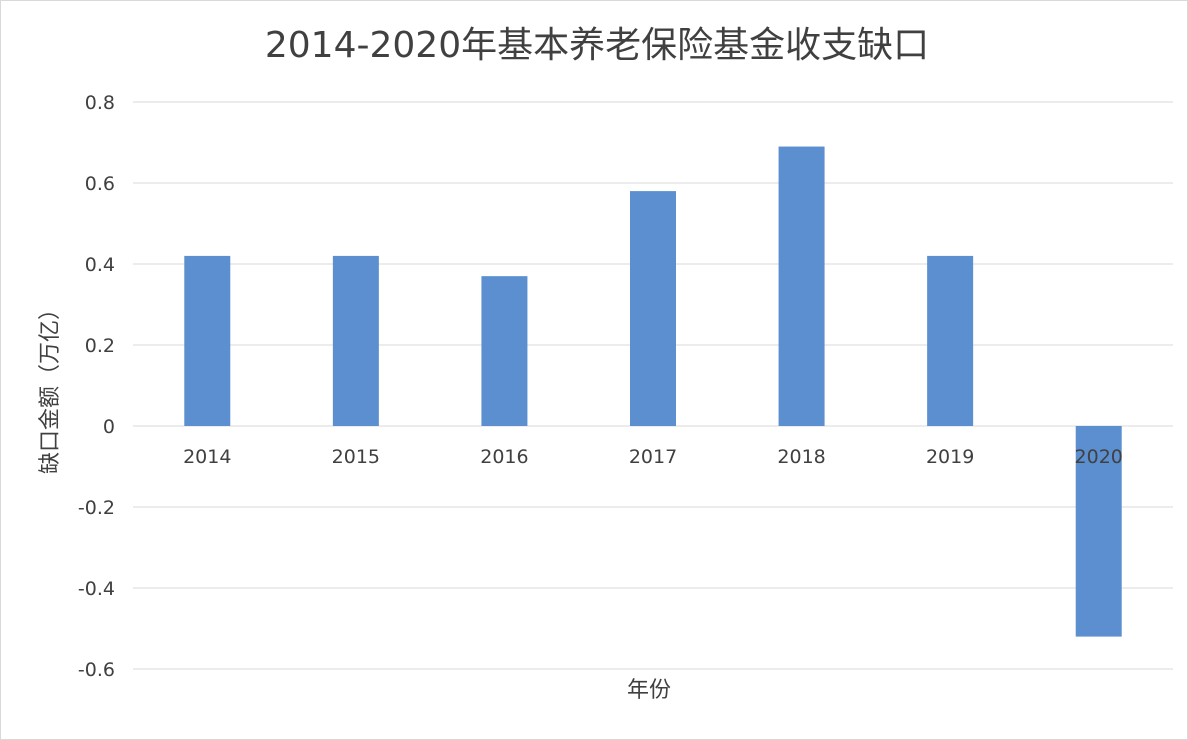 This screenshot has height=740, width=1188. I want to click on bar-2015, so click(355, 340).